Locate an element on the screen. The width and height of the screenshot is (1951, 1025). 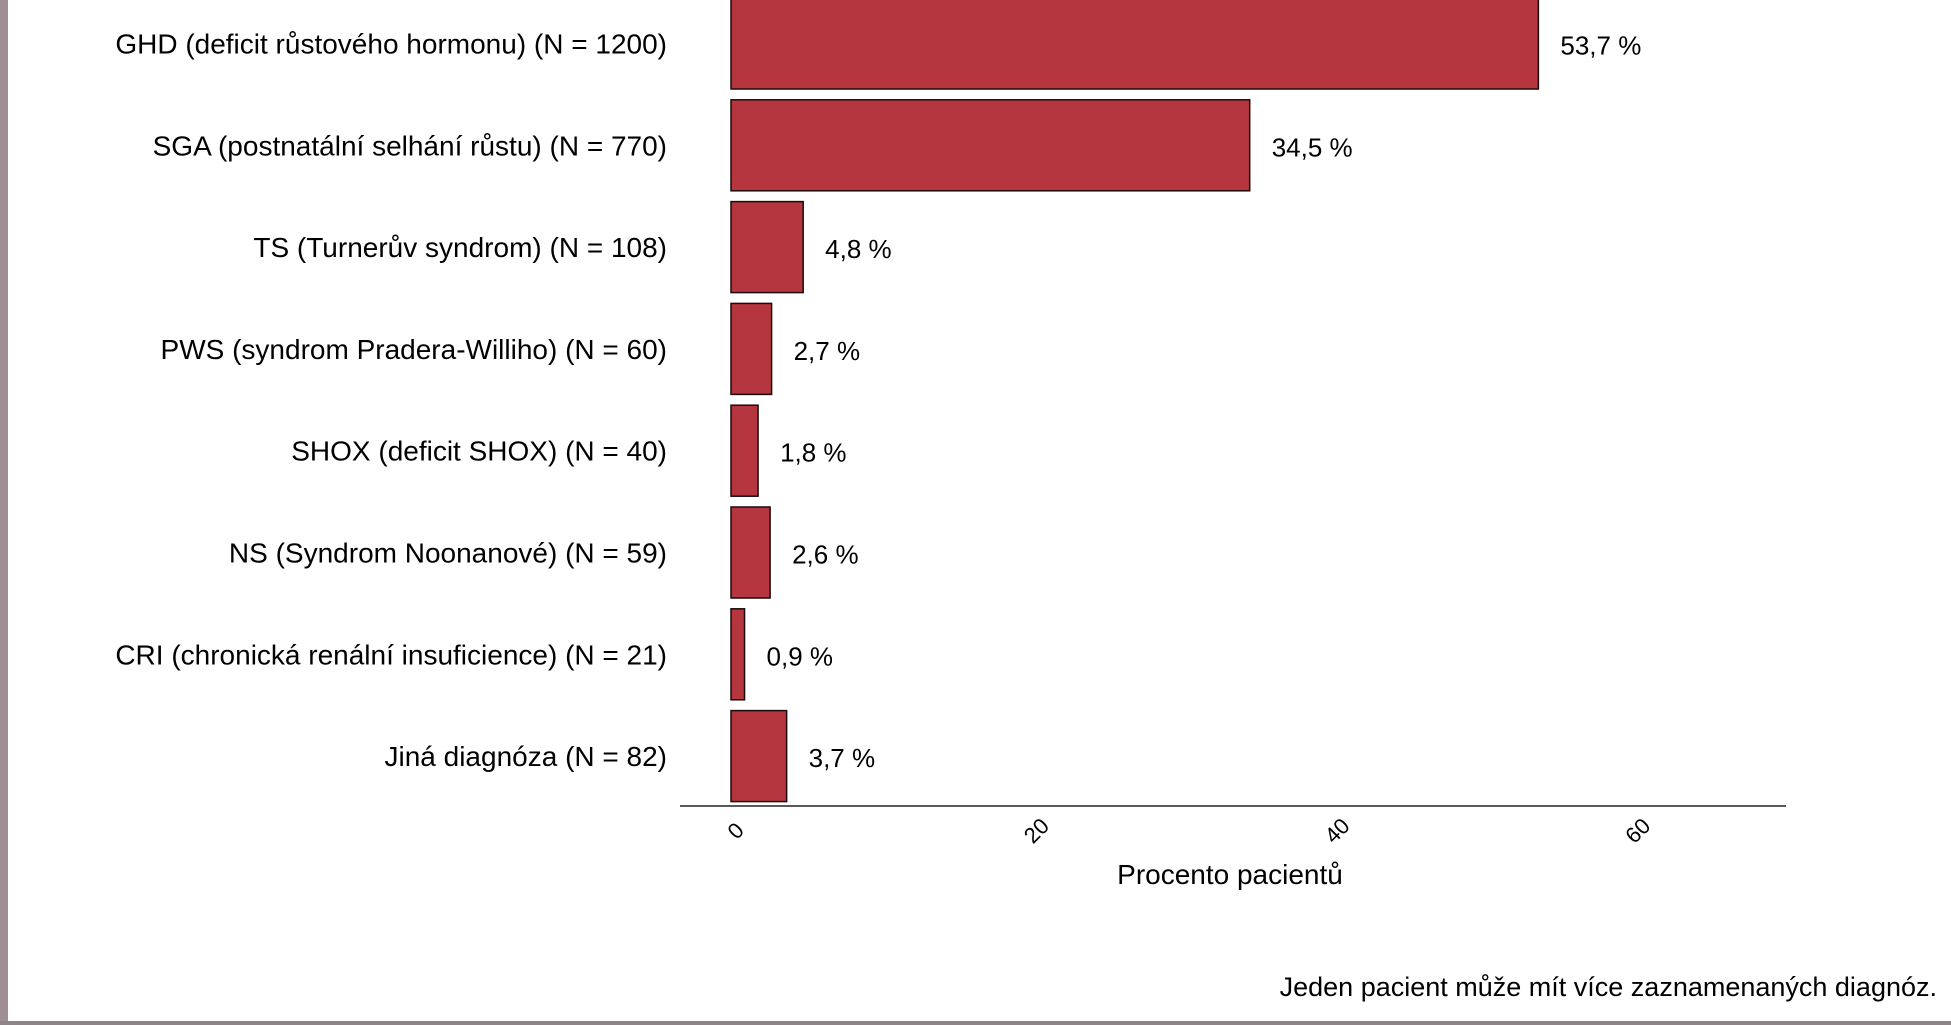
value-label-3: 2,7 % is located at coordinates (827, 351).